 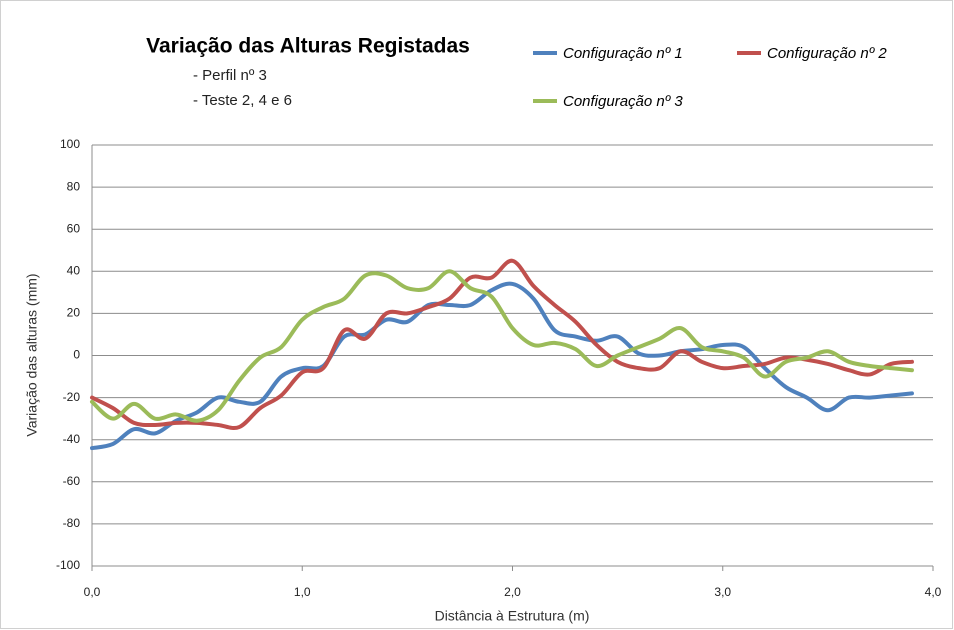 What do you see at coordinates (72, 481) in the screenshot?
I see `y-tick-label: -60` at bounding box center [72, 481].